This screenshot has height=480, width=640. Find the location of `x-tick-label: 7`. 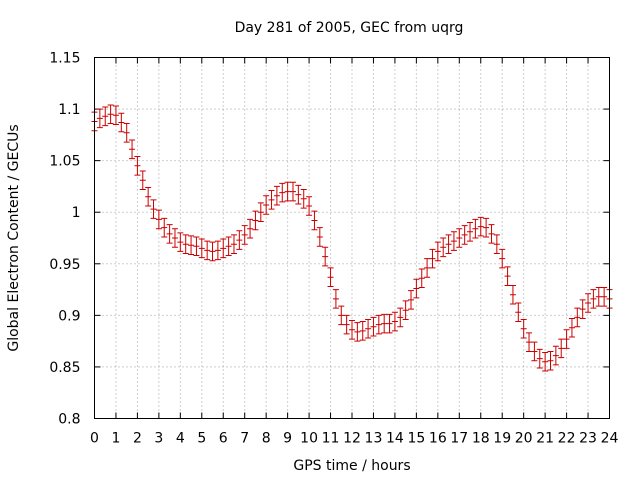

x-tick-label: 7 is located at coordinates (244, 439).